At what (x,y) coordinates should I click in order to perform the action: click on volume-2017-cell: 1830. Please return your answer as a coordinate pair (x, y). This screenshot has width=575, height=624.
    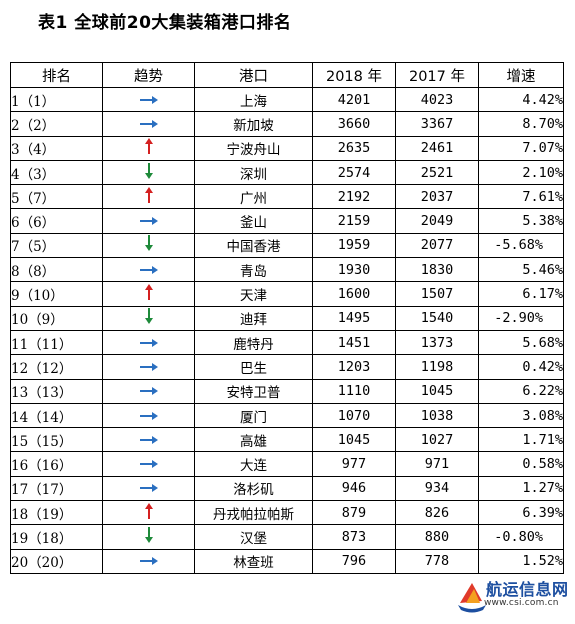
    Looking at the image, I should click on (437, 270).